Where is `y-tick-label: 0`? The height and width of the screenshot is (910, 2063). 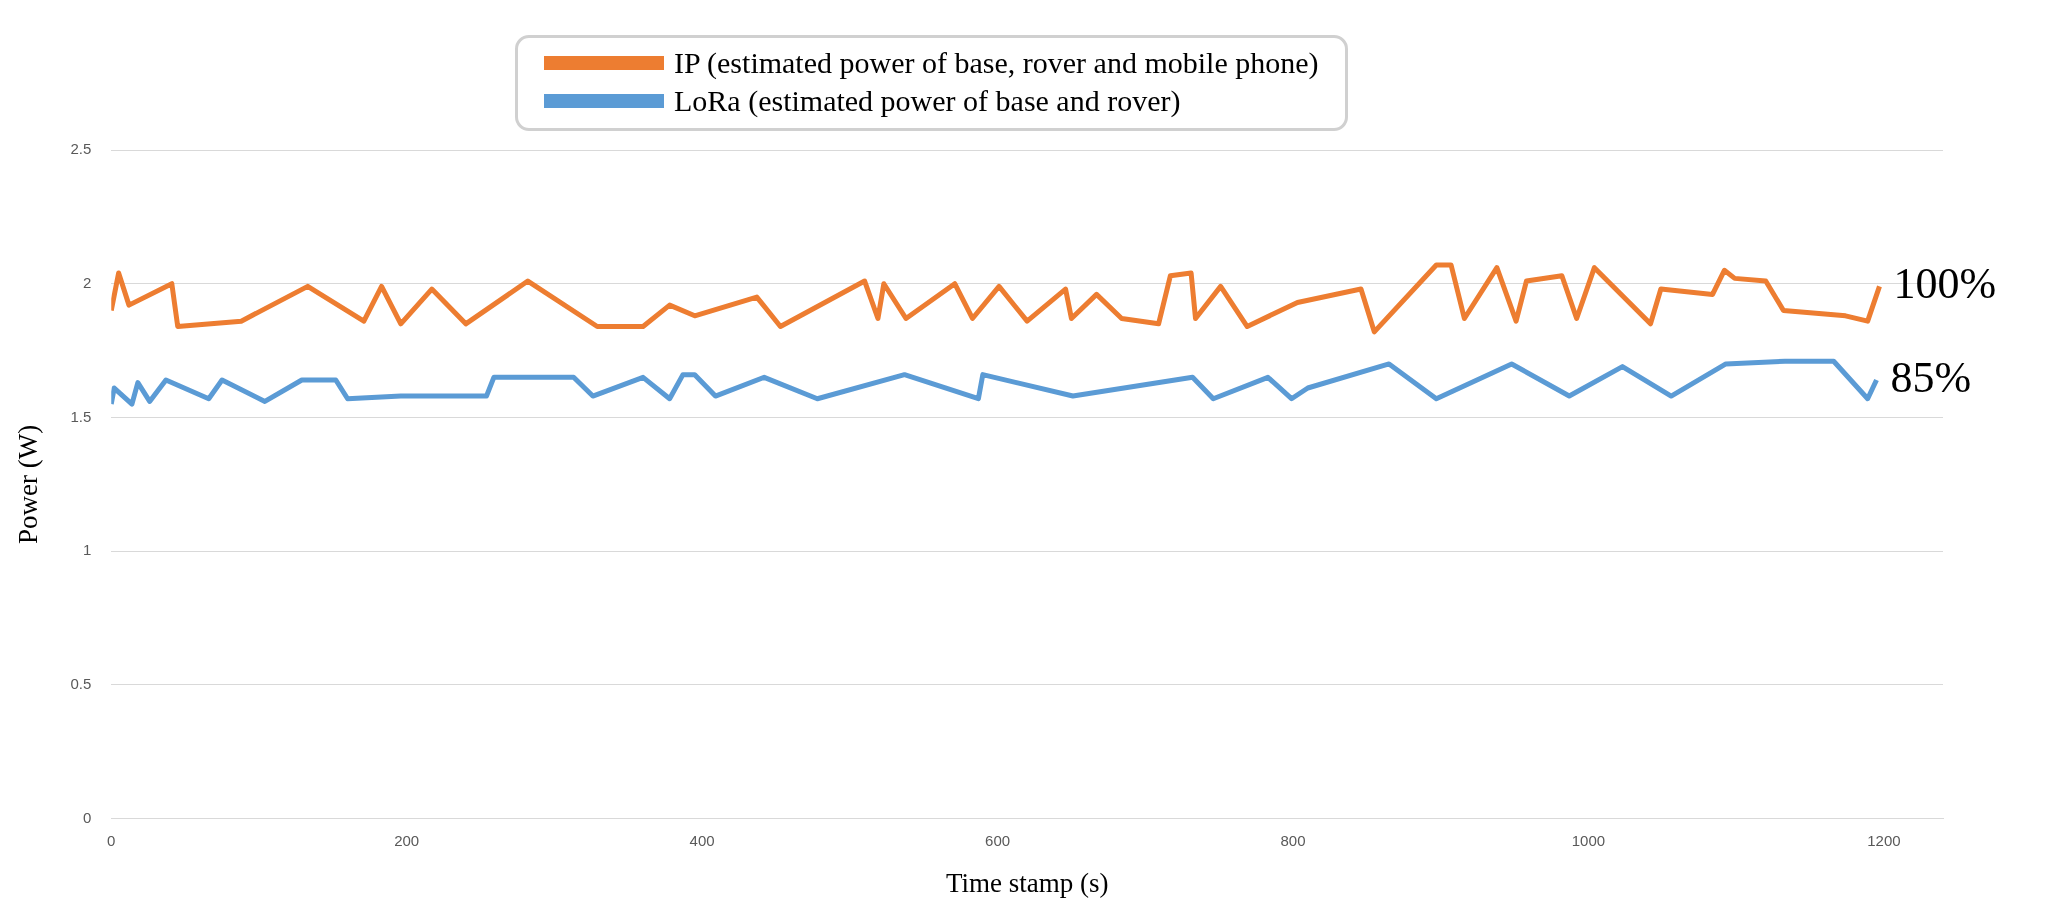 y-tick-label: 0 is located at coordinates (87, 817).